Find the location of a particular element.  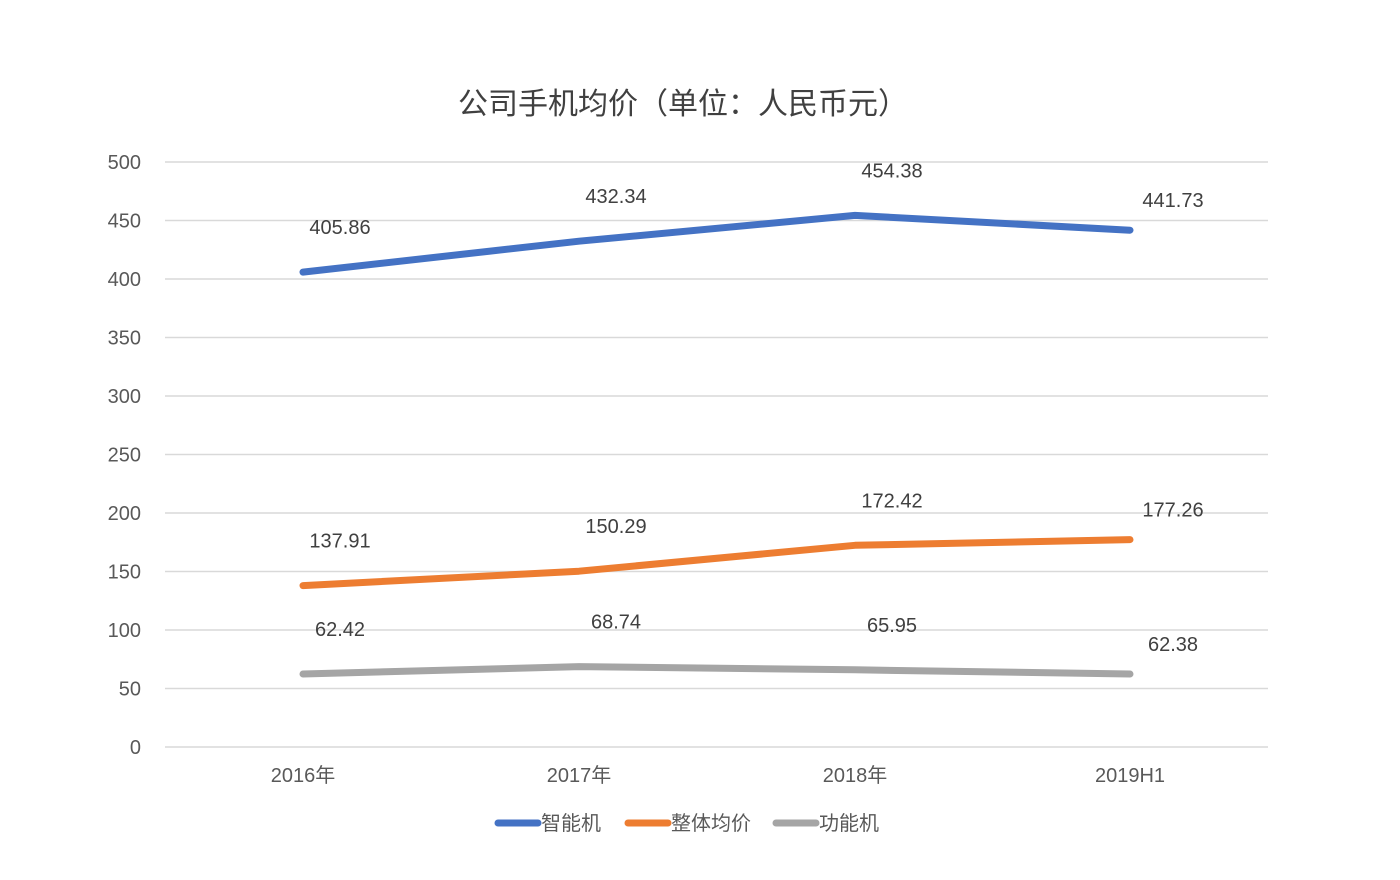

data-label: 441.73 is located at coordinates (1172, 201).